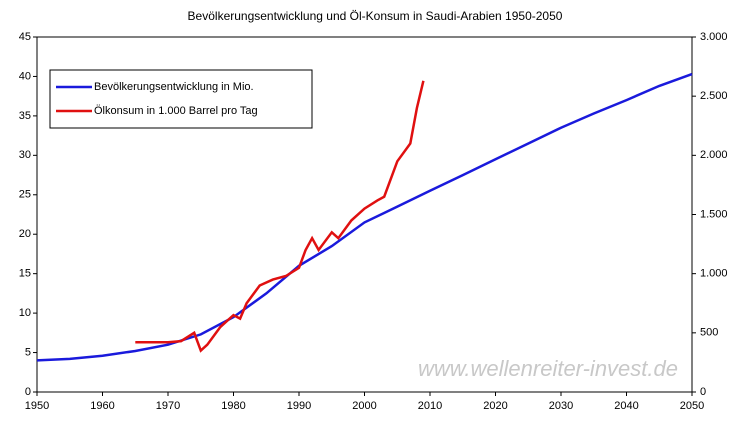 The image size is (750, 422). I want to click on legend-label: Bevölkerungsentwicklung in Mio., so click(174, 87).